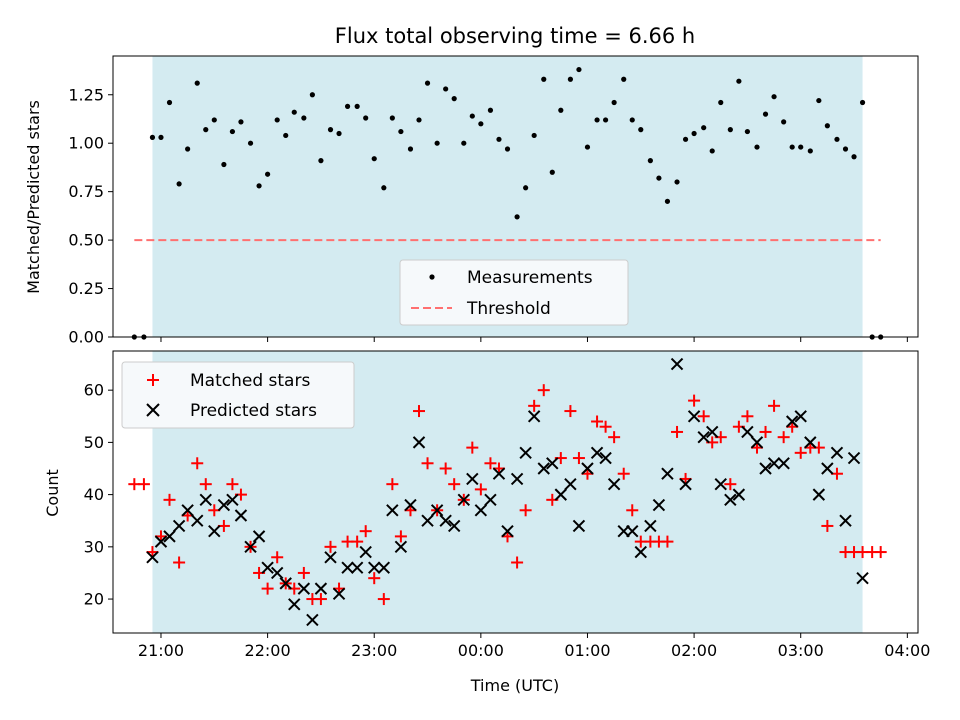 The width and height of the screenshot is (960, 720). I want to click on top-legend-box, so click(514, 292).